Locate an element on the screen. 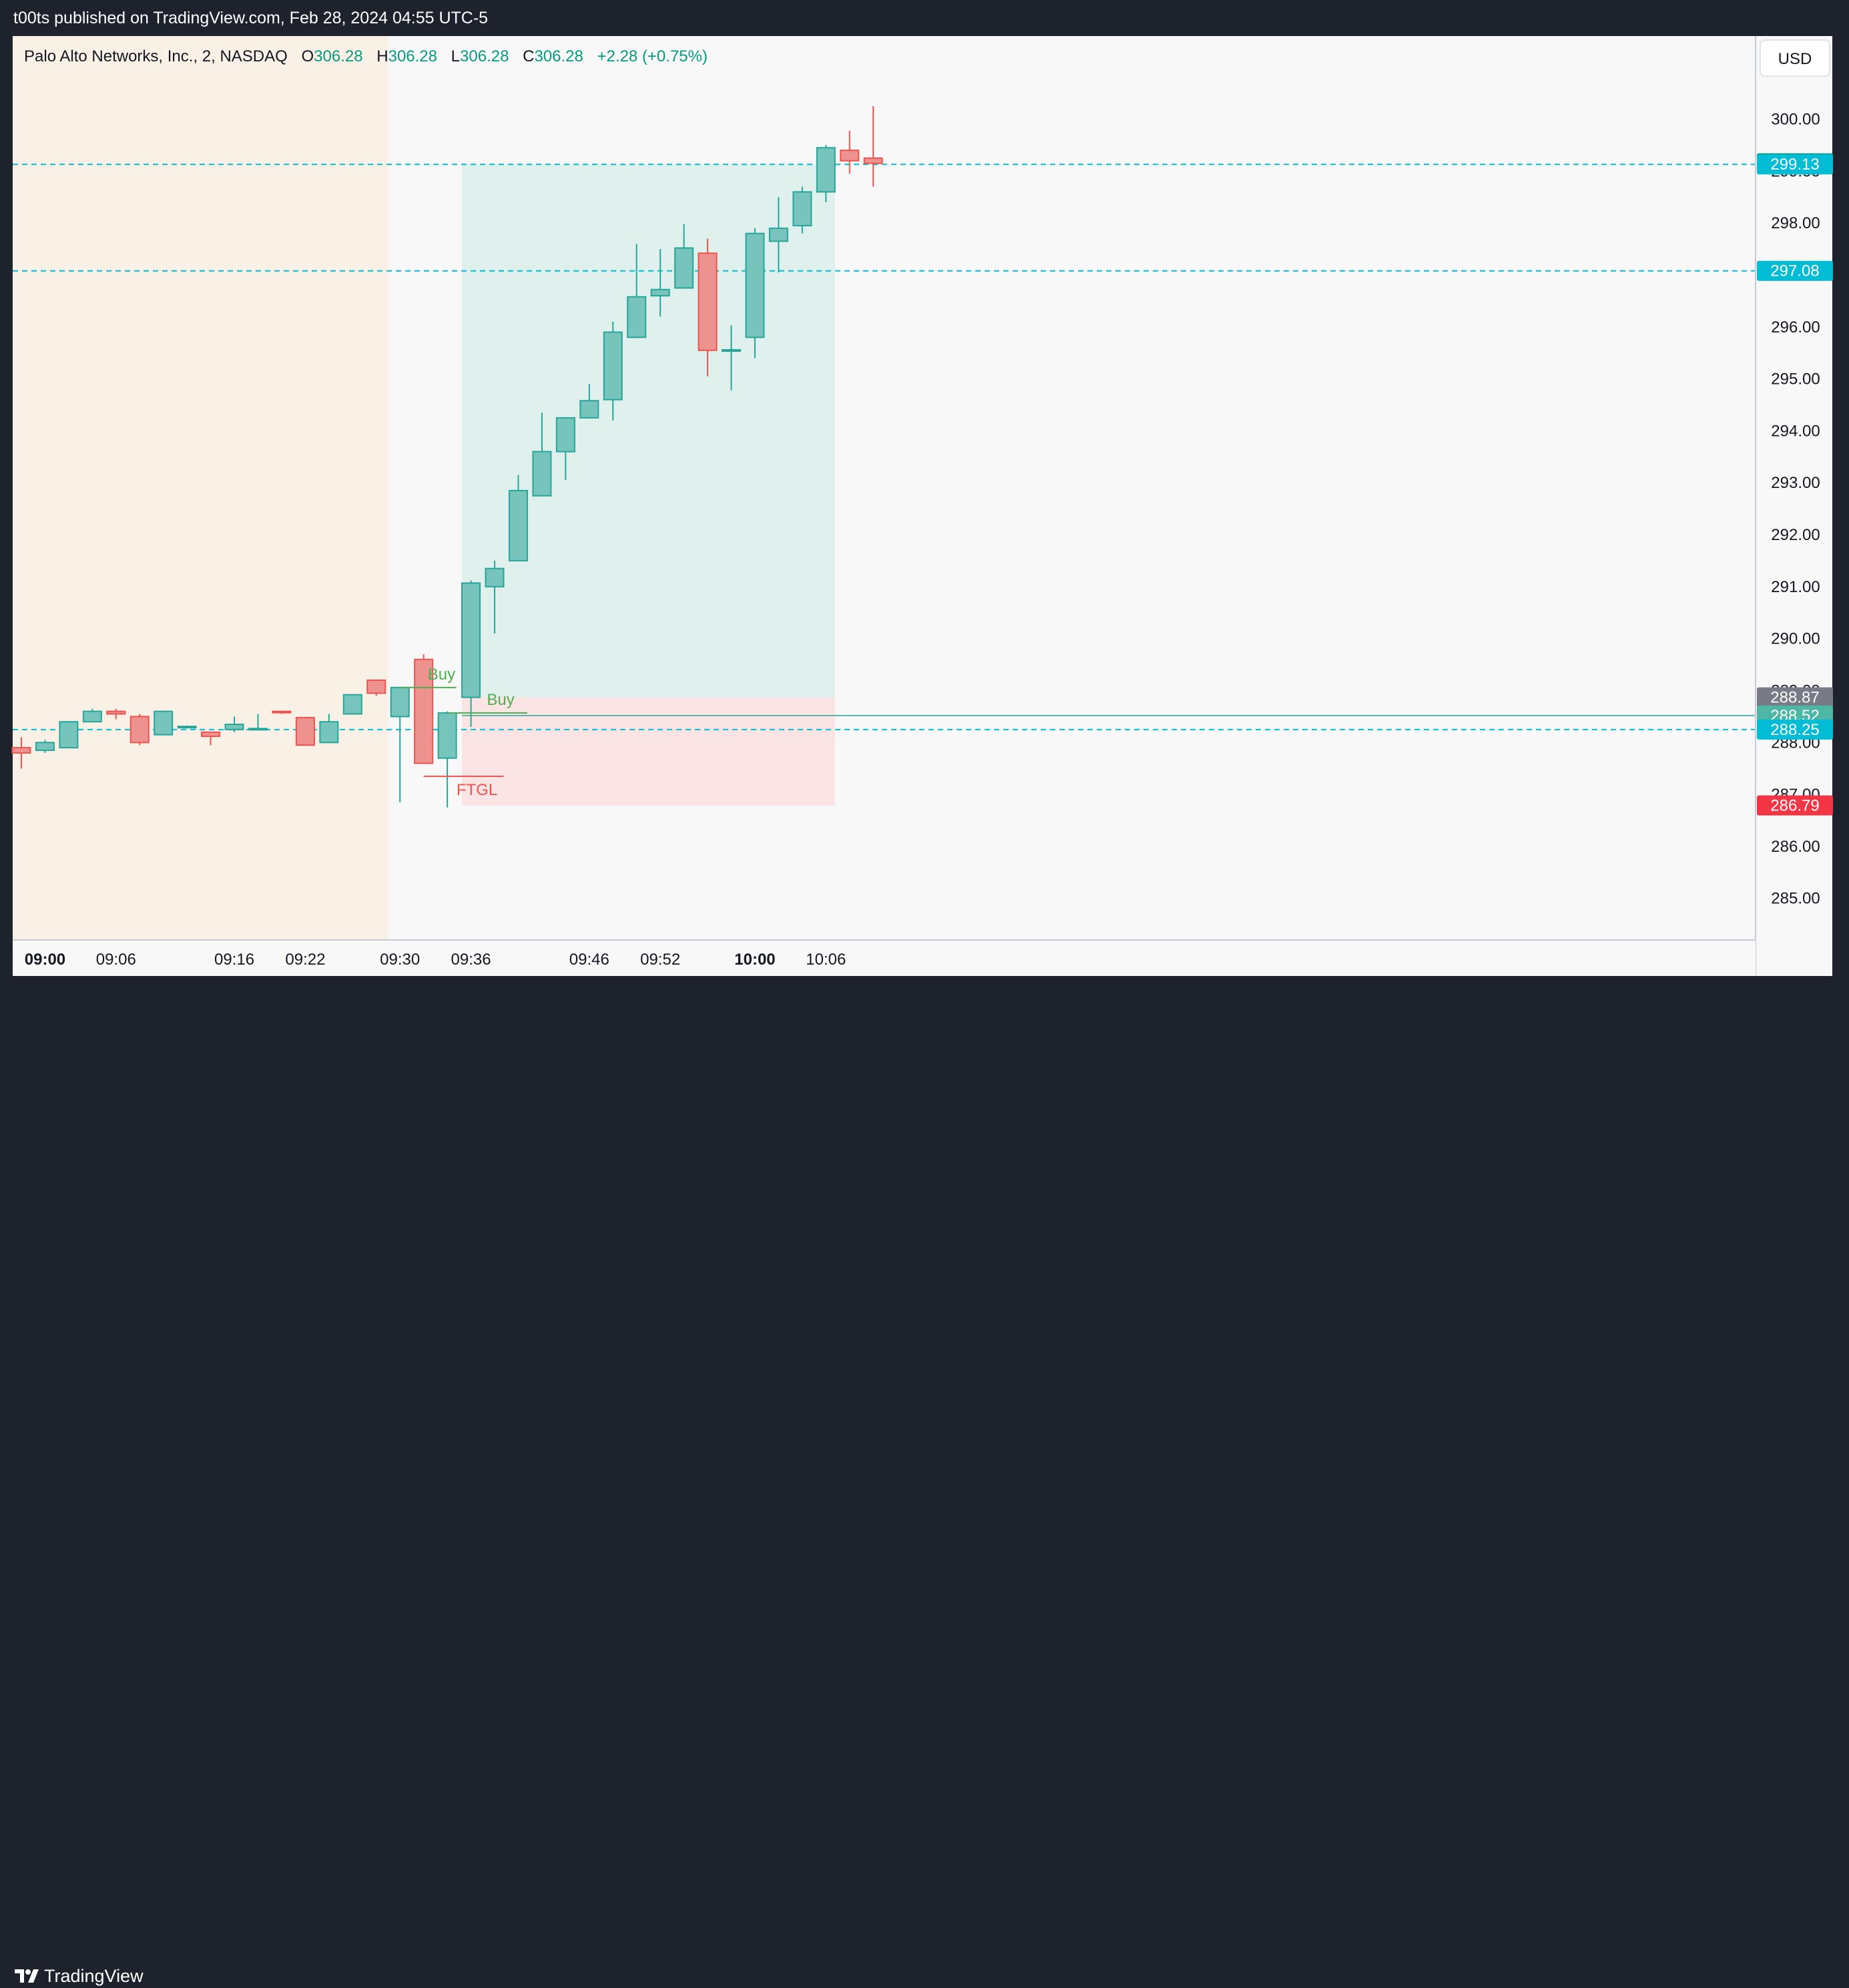 The height and width of the screenshot is (1988, 1849). price-label-text: 299.13 is located at coordinates (1795, 165).